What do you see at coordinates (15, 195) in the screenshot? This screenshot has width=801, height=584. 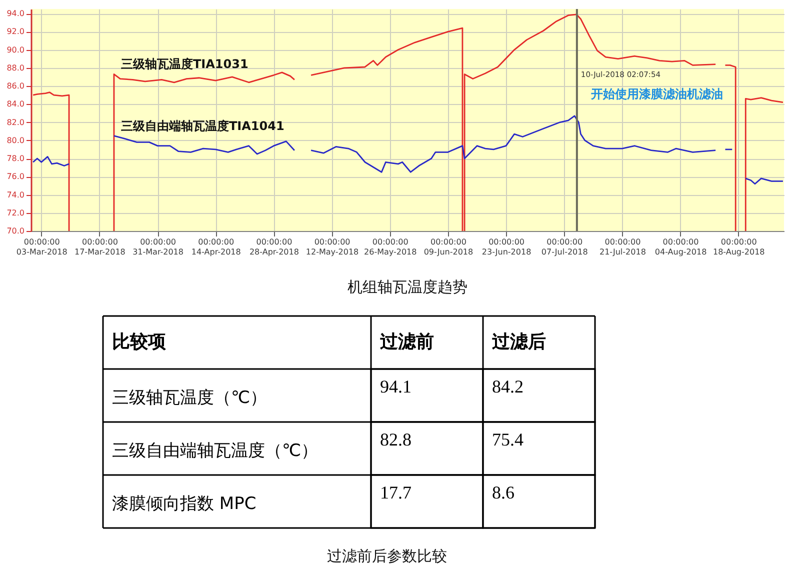 I see `y-tick-label: 74.0` at bounding box center [15, 195].